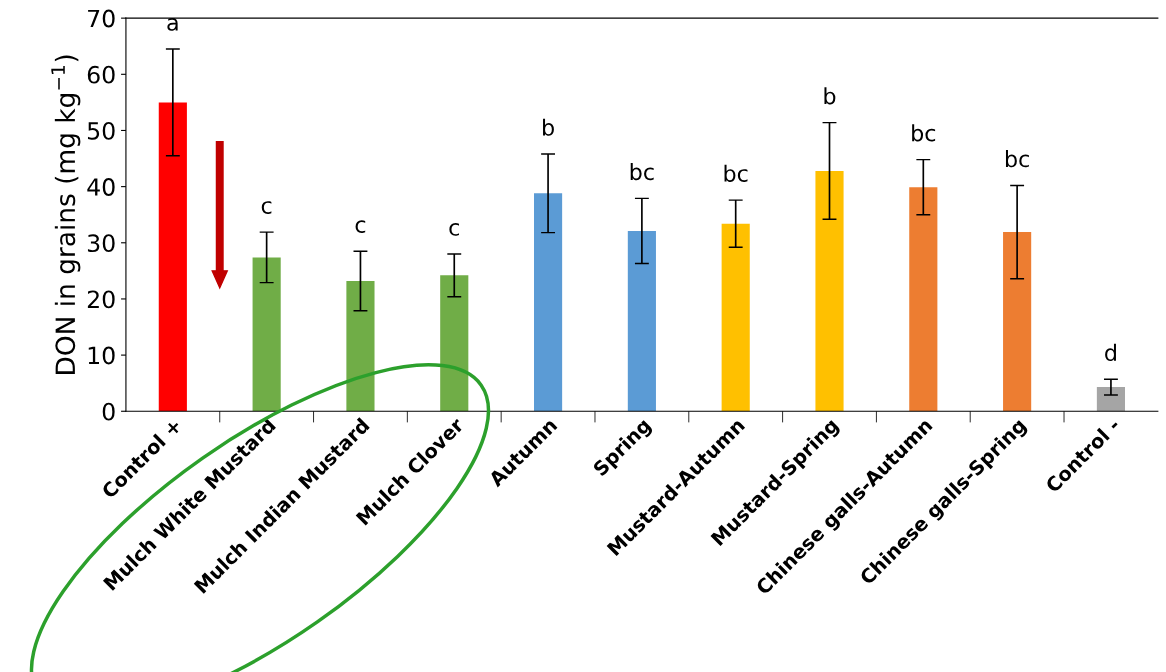  Describe the element at coordinates (101, 187) in the screenshot. I see `y-tick-label: 40` at that location.